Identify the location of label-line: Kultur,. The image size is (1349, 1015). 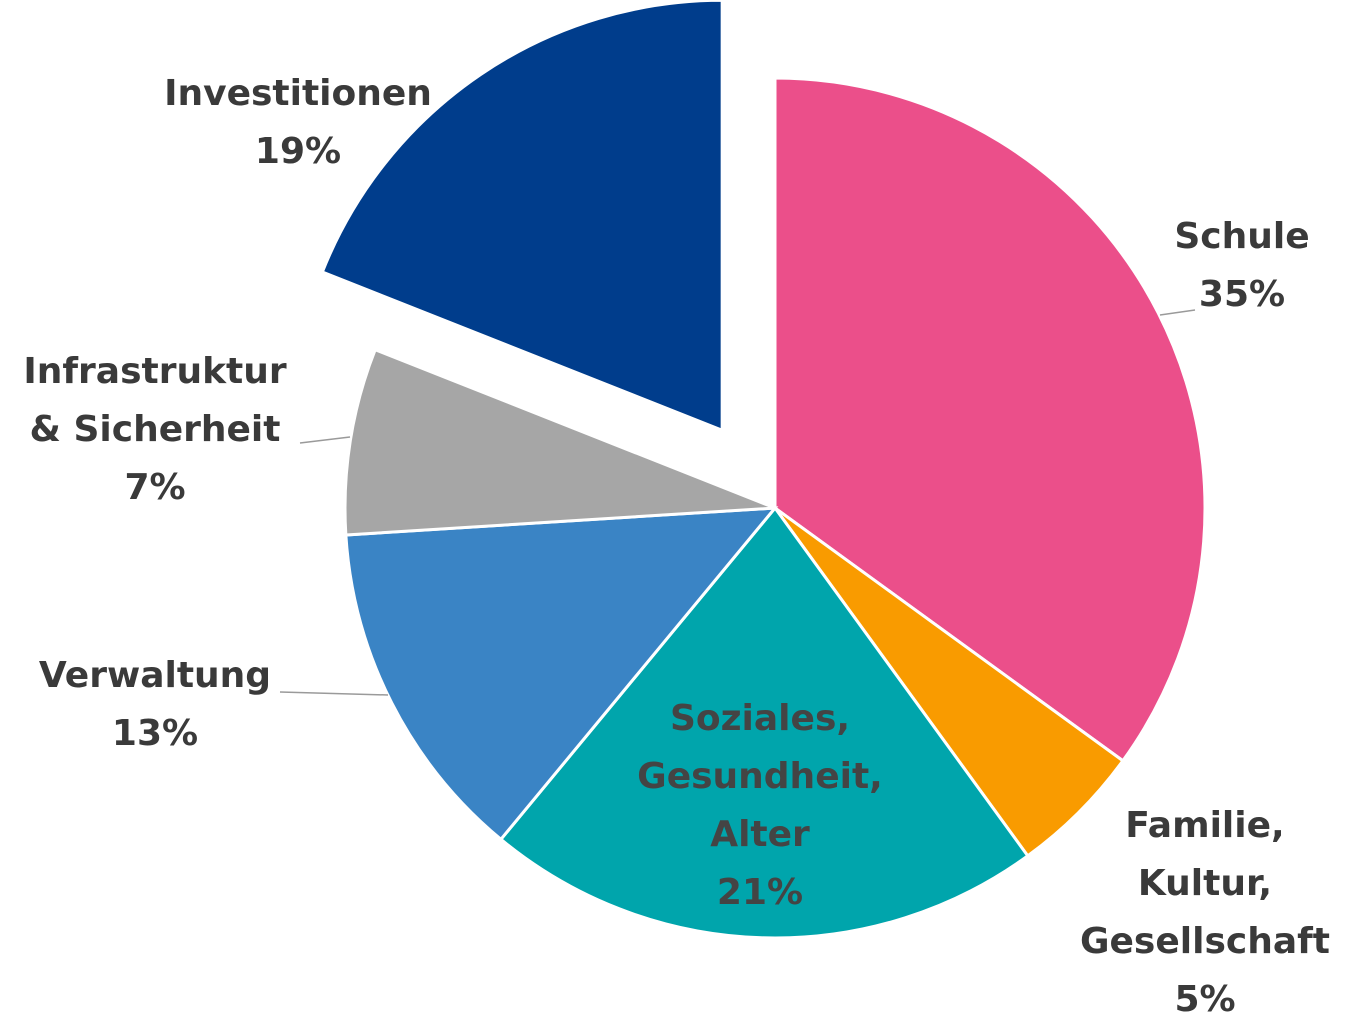
(1205, 883).